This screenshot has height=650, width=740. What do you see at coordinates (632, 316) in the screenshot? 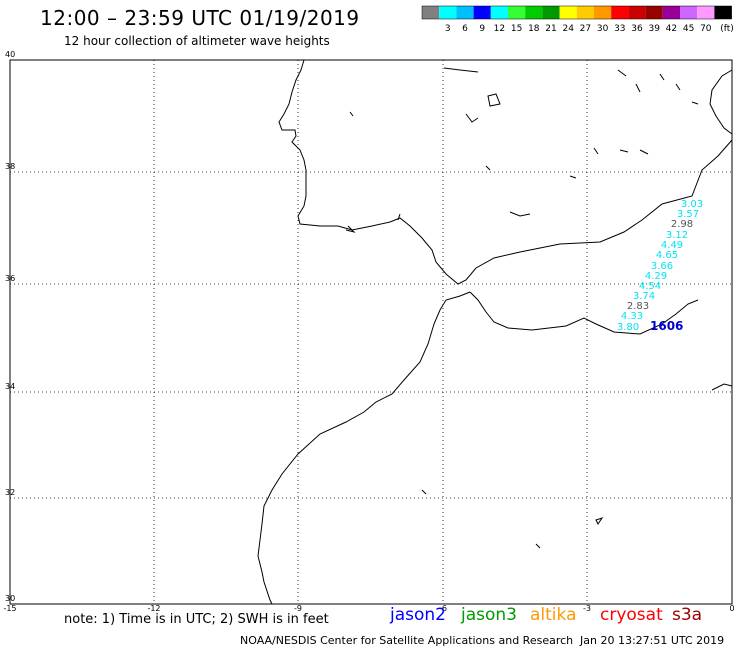
I see `wave-height-label: 4.33` at bounding box center [632, 316].